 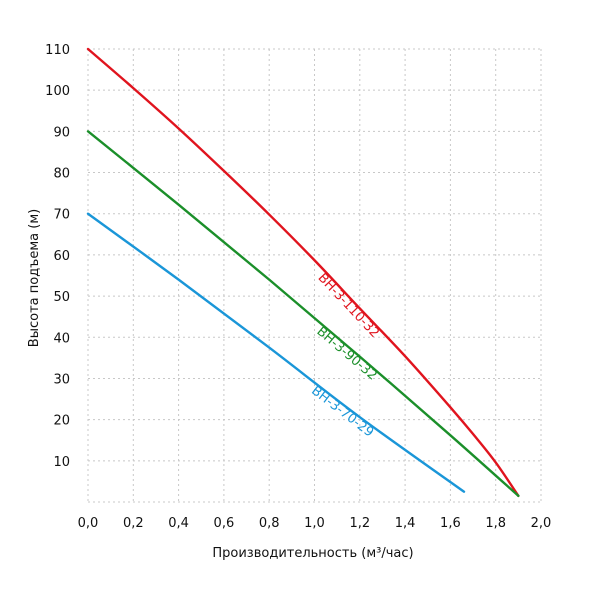 I want to click on series-label: ВН-3-70-29, so click(x=342, y=411).